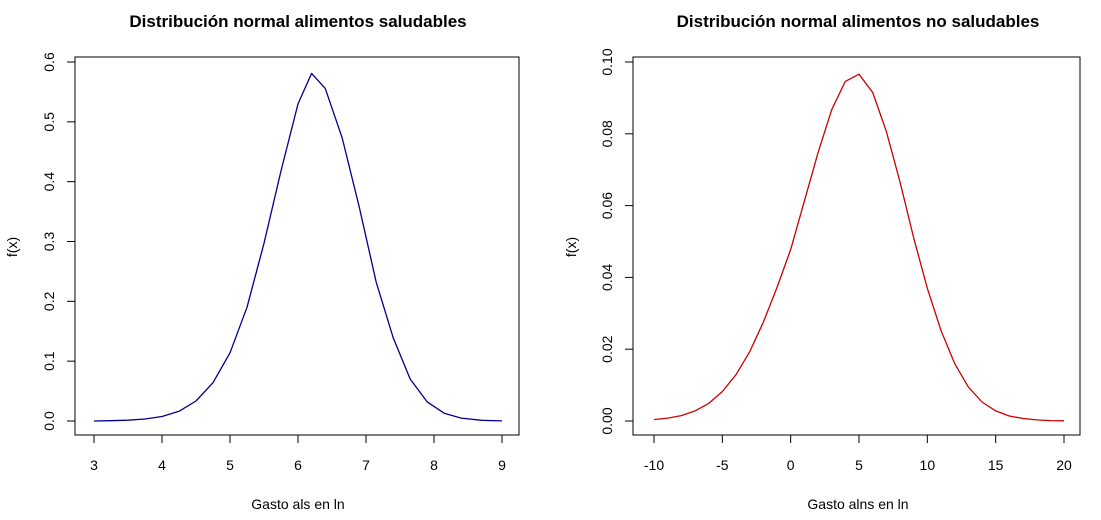  What do you see at coordinates (722, 465) in the screenshot?
I see `x-tick-label: -5` at bounding box center [722, 465].